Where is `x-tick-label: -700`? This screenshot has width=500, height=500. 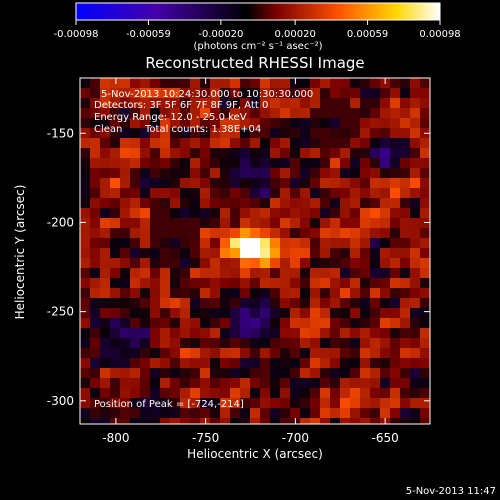
x-tick-label: -700 is located at coordinates (295, 438).